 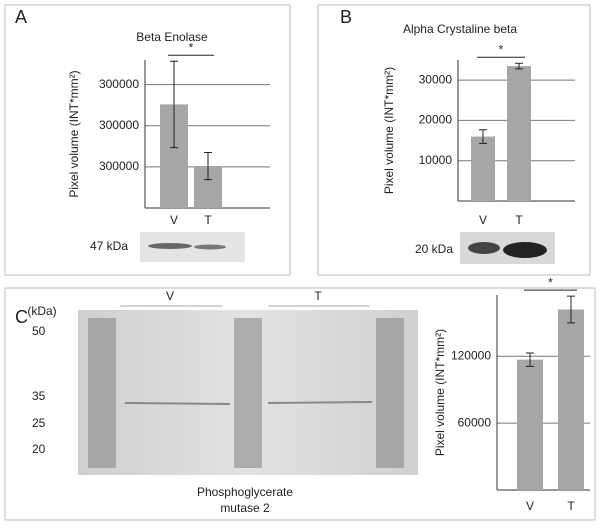 I want to click on y-tick-label: 120000, so click(x=471, y=355).